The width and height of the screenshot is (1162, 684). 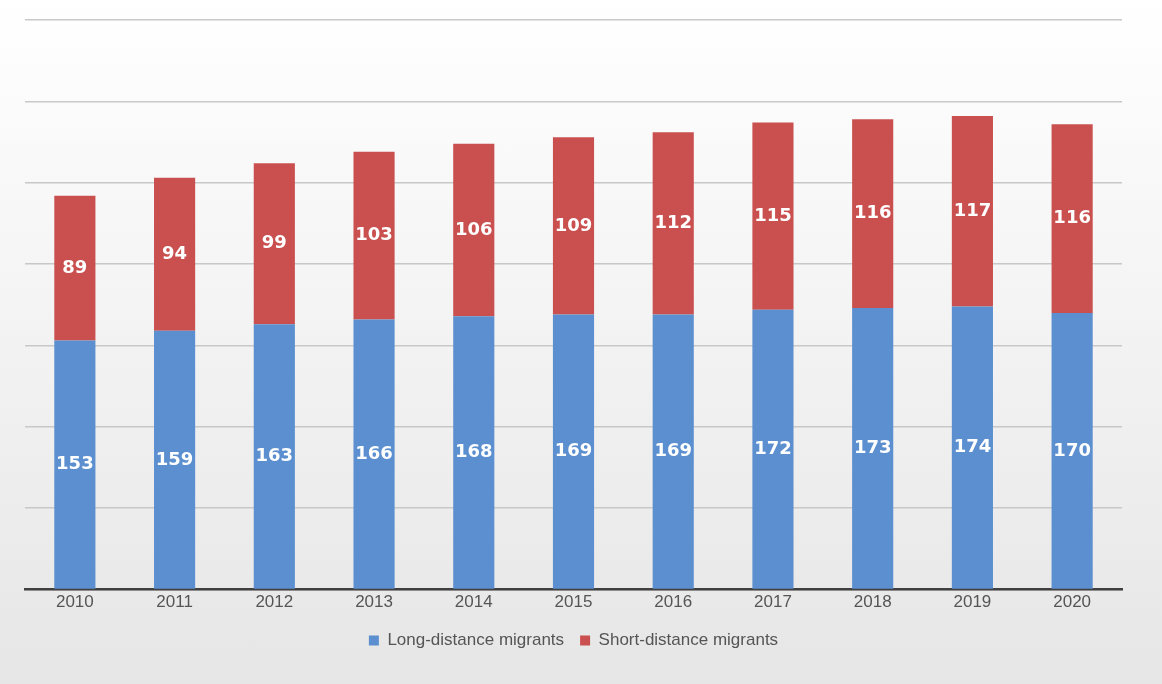 What do you see at coordinates (374, 602) in the screenshot?
I see `x-tick-label: 2013` at bounding box center [374, 602].